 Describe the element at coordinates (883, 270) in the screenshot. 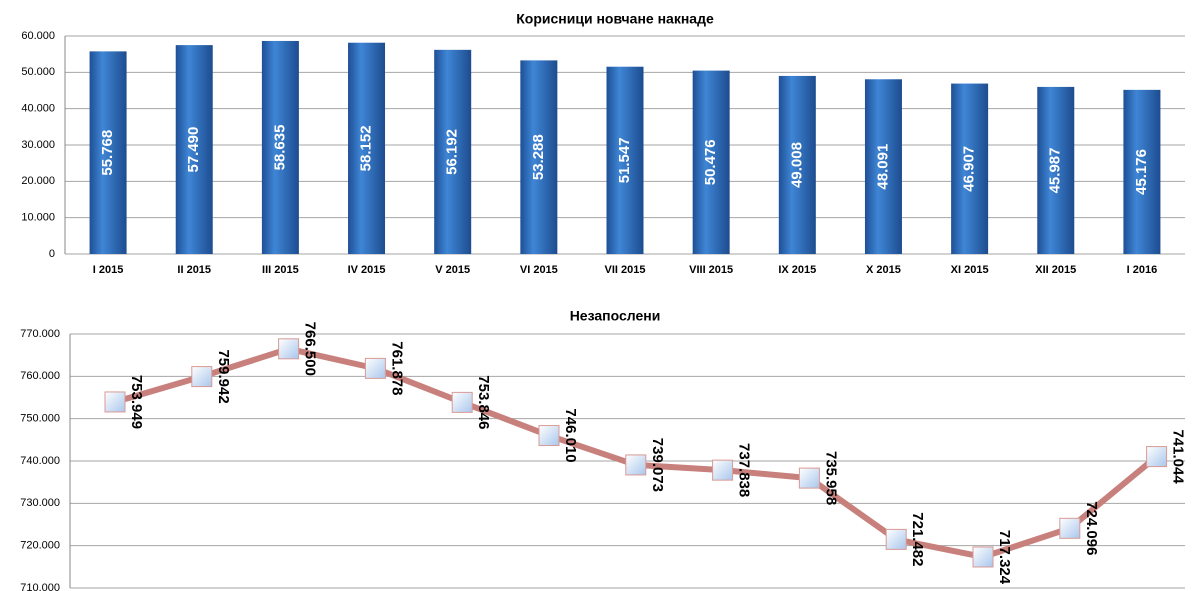

I see `x-tick-label: X 2015` at that location.